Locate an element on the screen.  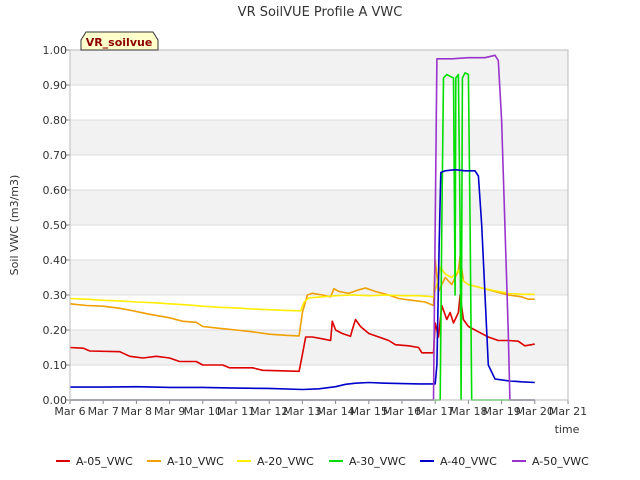
legend-item-A-05_VWC: A-05_VWC is located at coordinates (94, 461).